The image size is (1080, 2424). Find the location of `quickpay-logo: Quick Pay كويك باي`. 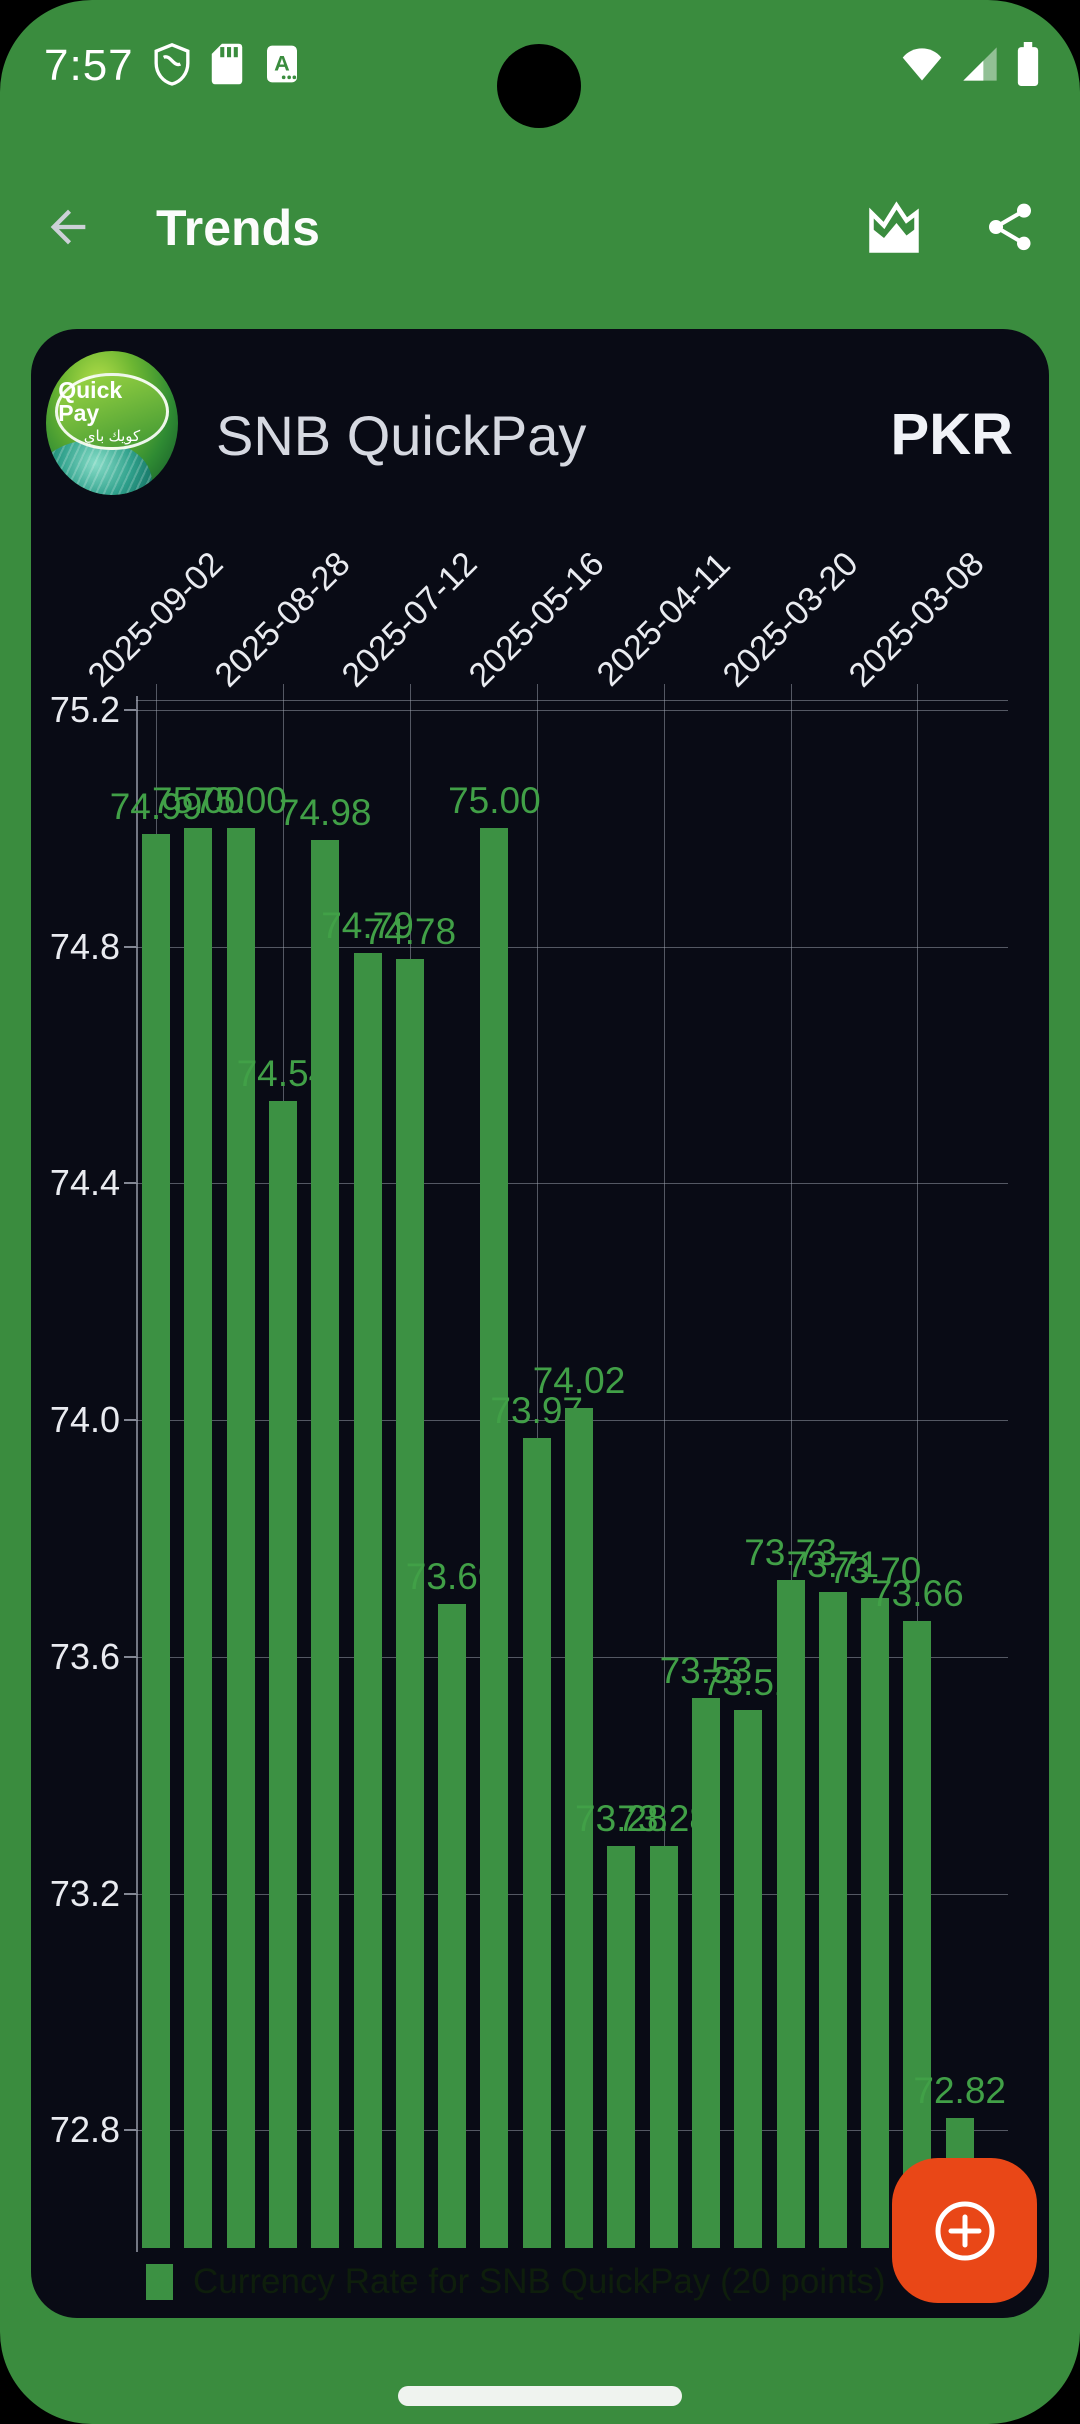

quickpay-logo: Quick Pay كويك باي is located at coordinates (112, 423).